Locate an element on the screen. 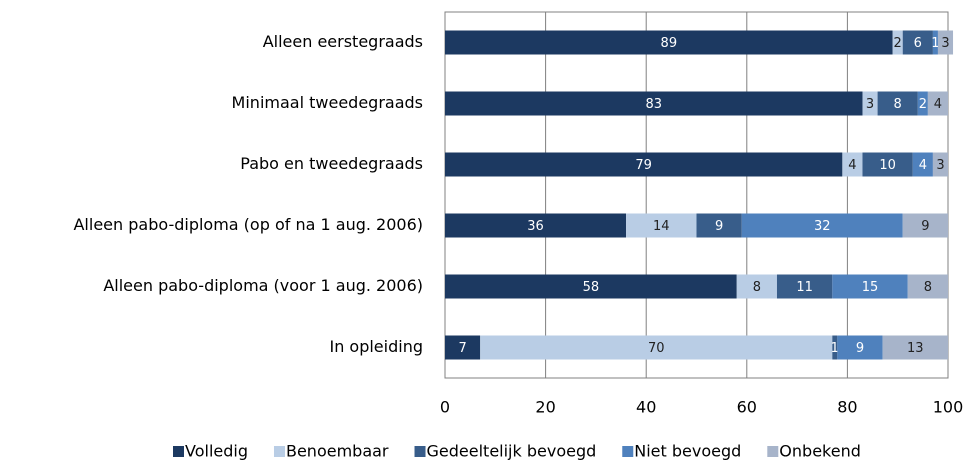  y-tick-label: Pabo en tweedegraads is located at coordinates (331, 163).